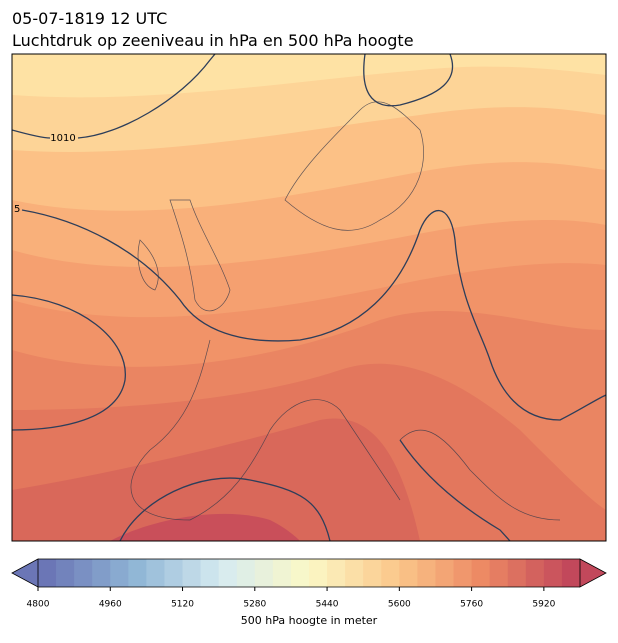 This screenshot has height=643, width=618. I want to click on title: 05-07-1819 12 UTC, so click(89, 18).